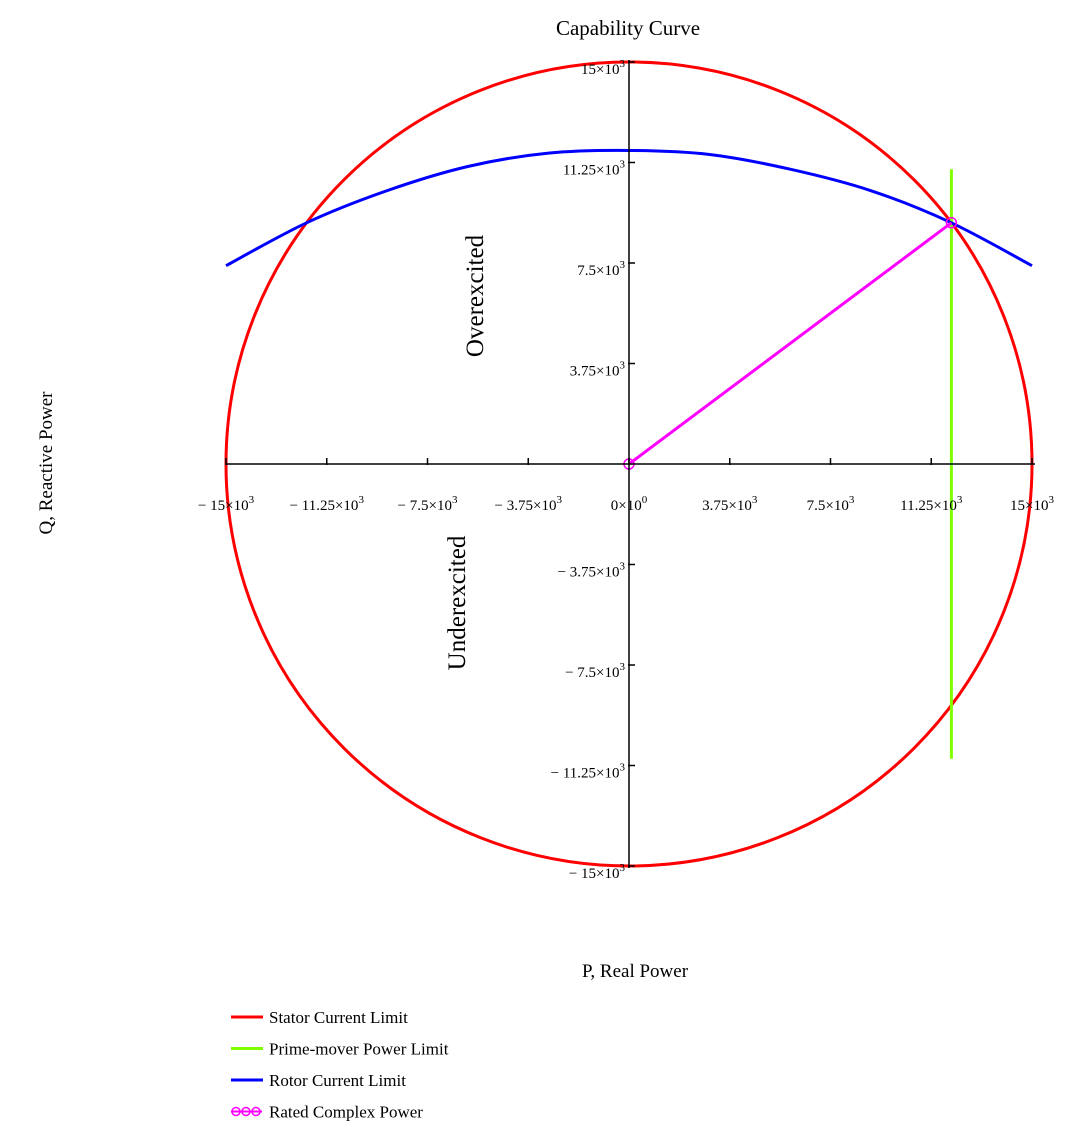 The width and height of the screenshot is (1074, 1143). I want to click on rated-complex-power-point, so click(951, 223).